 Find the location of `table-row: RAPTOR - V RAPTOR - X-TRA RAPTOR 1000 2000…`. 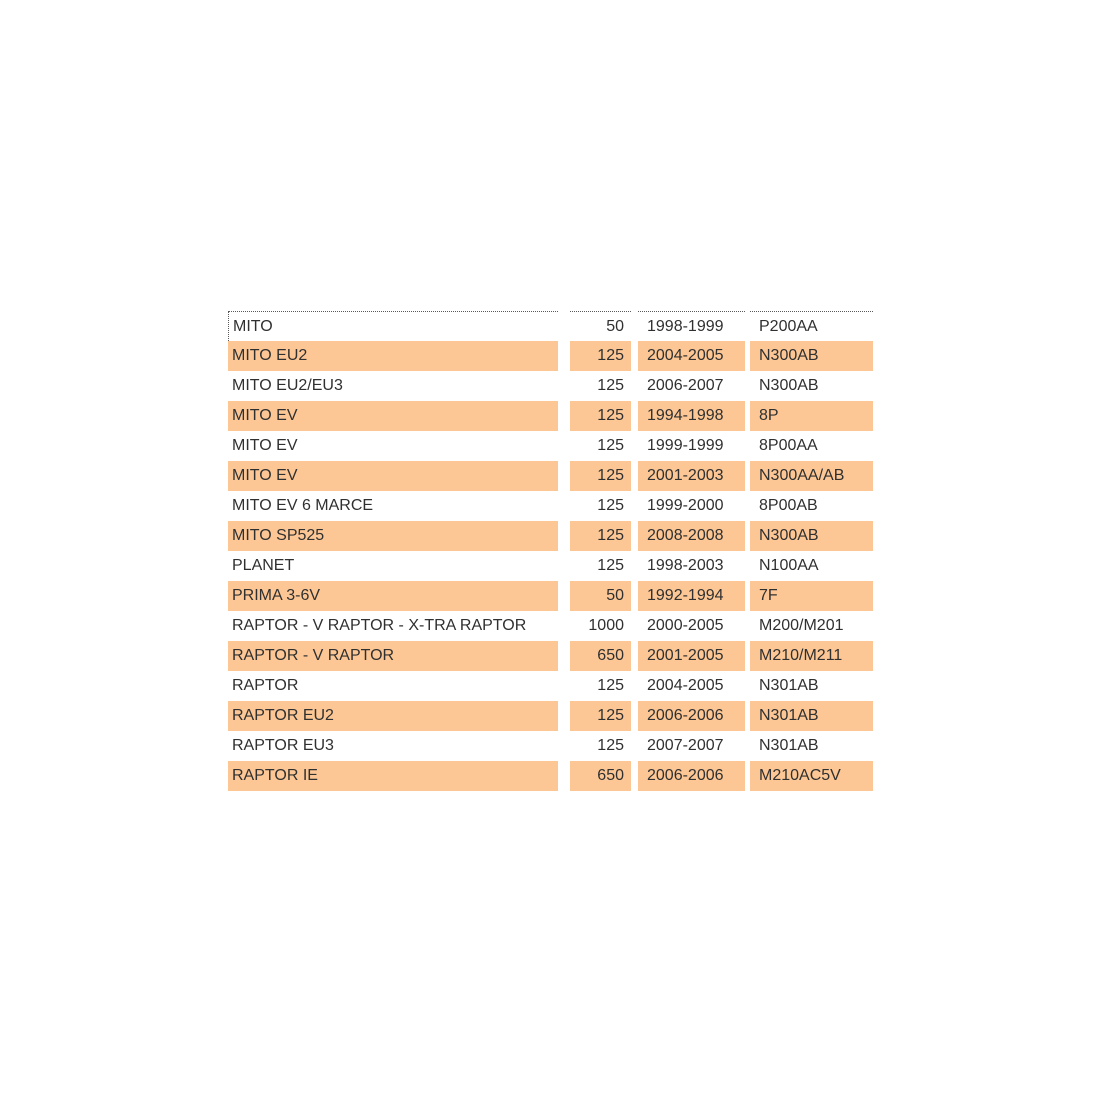

table-row: RAPTOR - V RAPTOR - X-TRA RAPTOR 1000 2000… is located at coordinates (550, 626).